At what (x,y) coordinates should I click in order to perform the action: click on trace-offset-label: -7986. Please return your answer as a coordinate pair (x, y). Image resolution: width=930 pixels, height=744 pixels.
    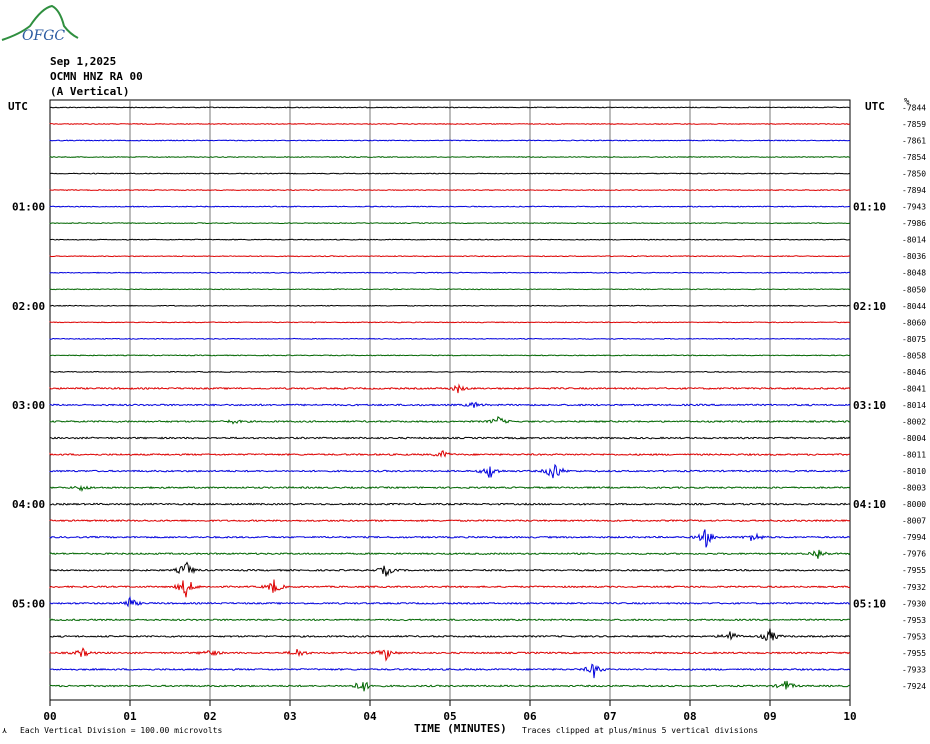
    Looking at the image, I should click on (914, 223).